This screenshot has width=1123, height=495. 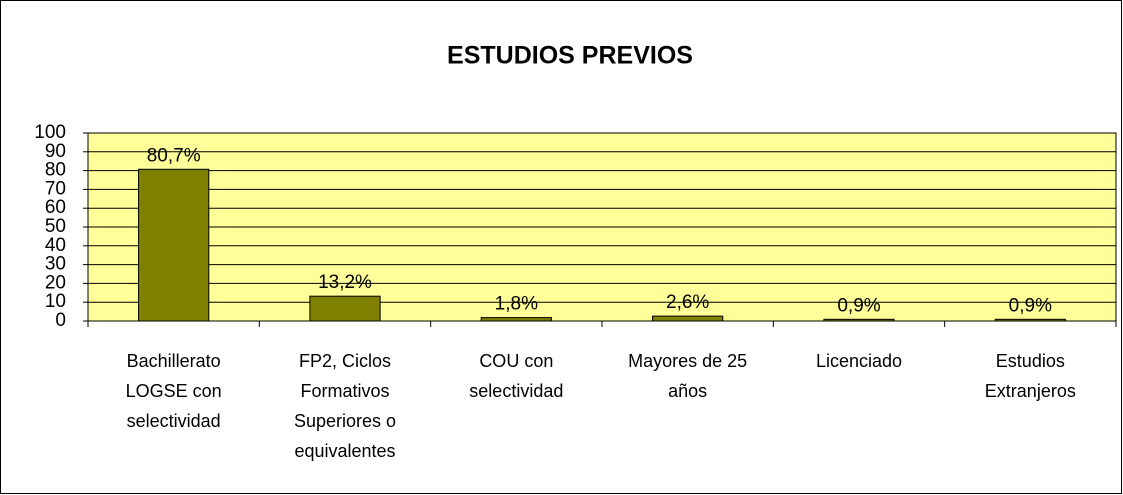 What do you see at coordinates (55, 301) in the screenshot?
I see `y-tick-label: 10` at bounding box center [55, 301].